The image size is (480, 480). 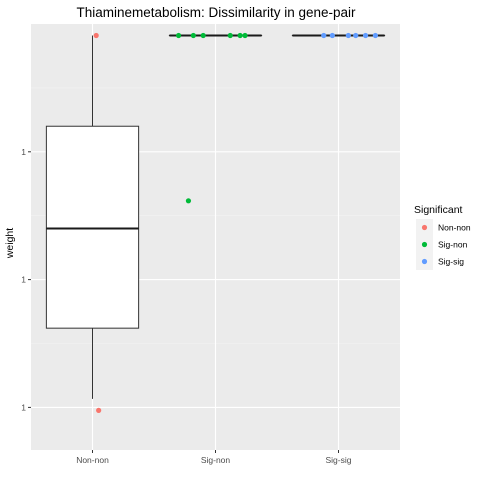 What do you see at coordinates (92, 460) in the screenshot?
I see `x-tick-label: Non-non` at bounding box center [92, 460].